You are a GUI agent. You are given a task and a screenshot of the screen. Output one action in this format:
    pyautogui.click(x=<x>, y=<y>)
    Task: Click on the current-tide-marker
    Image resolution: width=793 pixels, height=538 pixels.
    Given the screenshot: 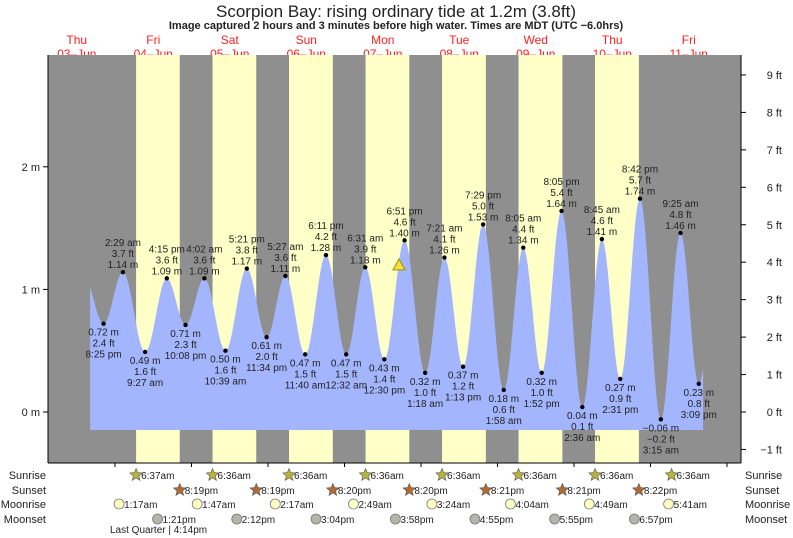 What is the action you would take?
    pyautogui.click(x=399, y=264)
    